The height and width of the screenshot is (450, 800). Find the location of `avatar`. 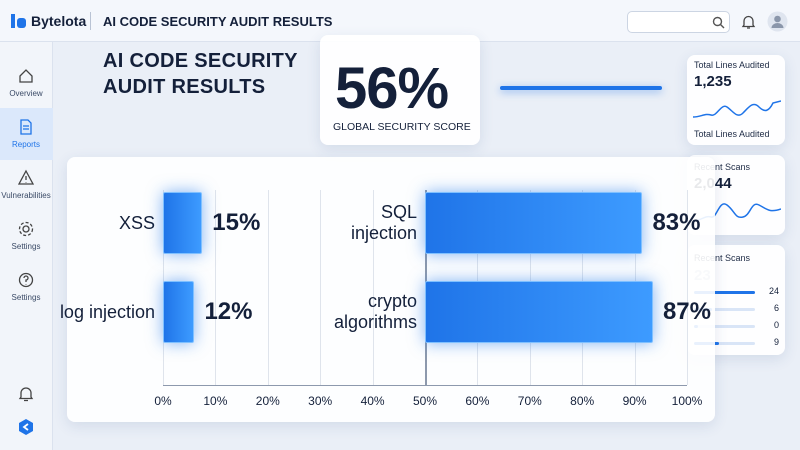

avatar is located at coordinates (777, 21).